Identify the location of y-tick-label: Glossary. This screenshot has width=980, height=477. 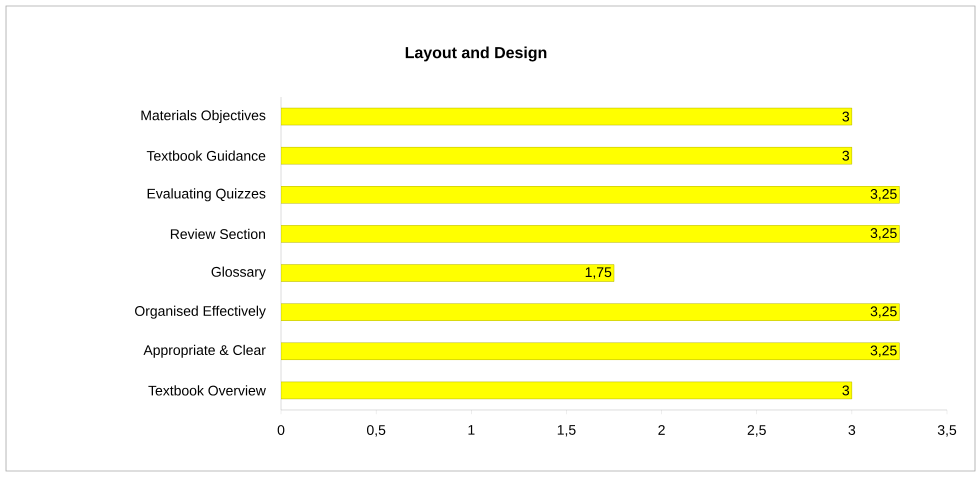
(239, 273).